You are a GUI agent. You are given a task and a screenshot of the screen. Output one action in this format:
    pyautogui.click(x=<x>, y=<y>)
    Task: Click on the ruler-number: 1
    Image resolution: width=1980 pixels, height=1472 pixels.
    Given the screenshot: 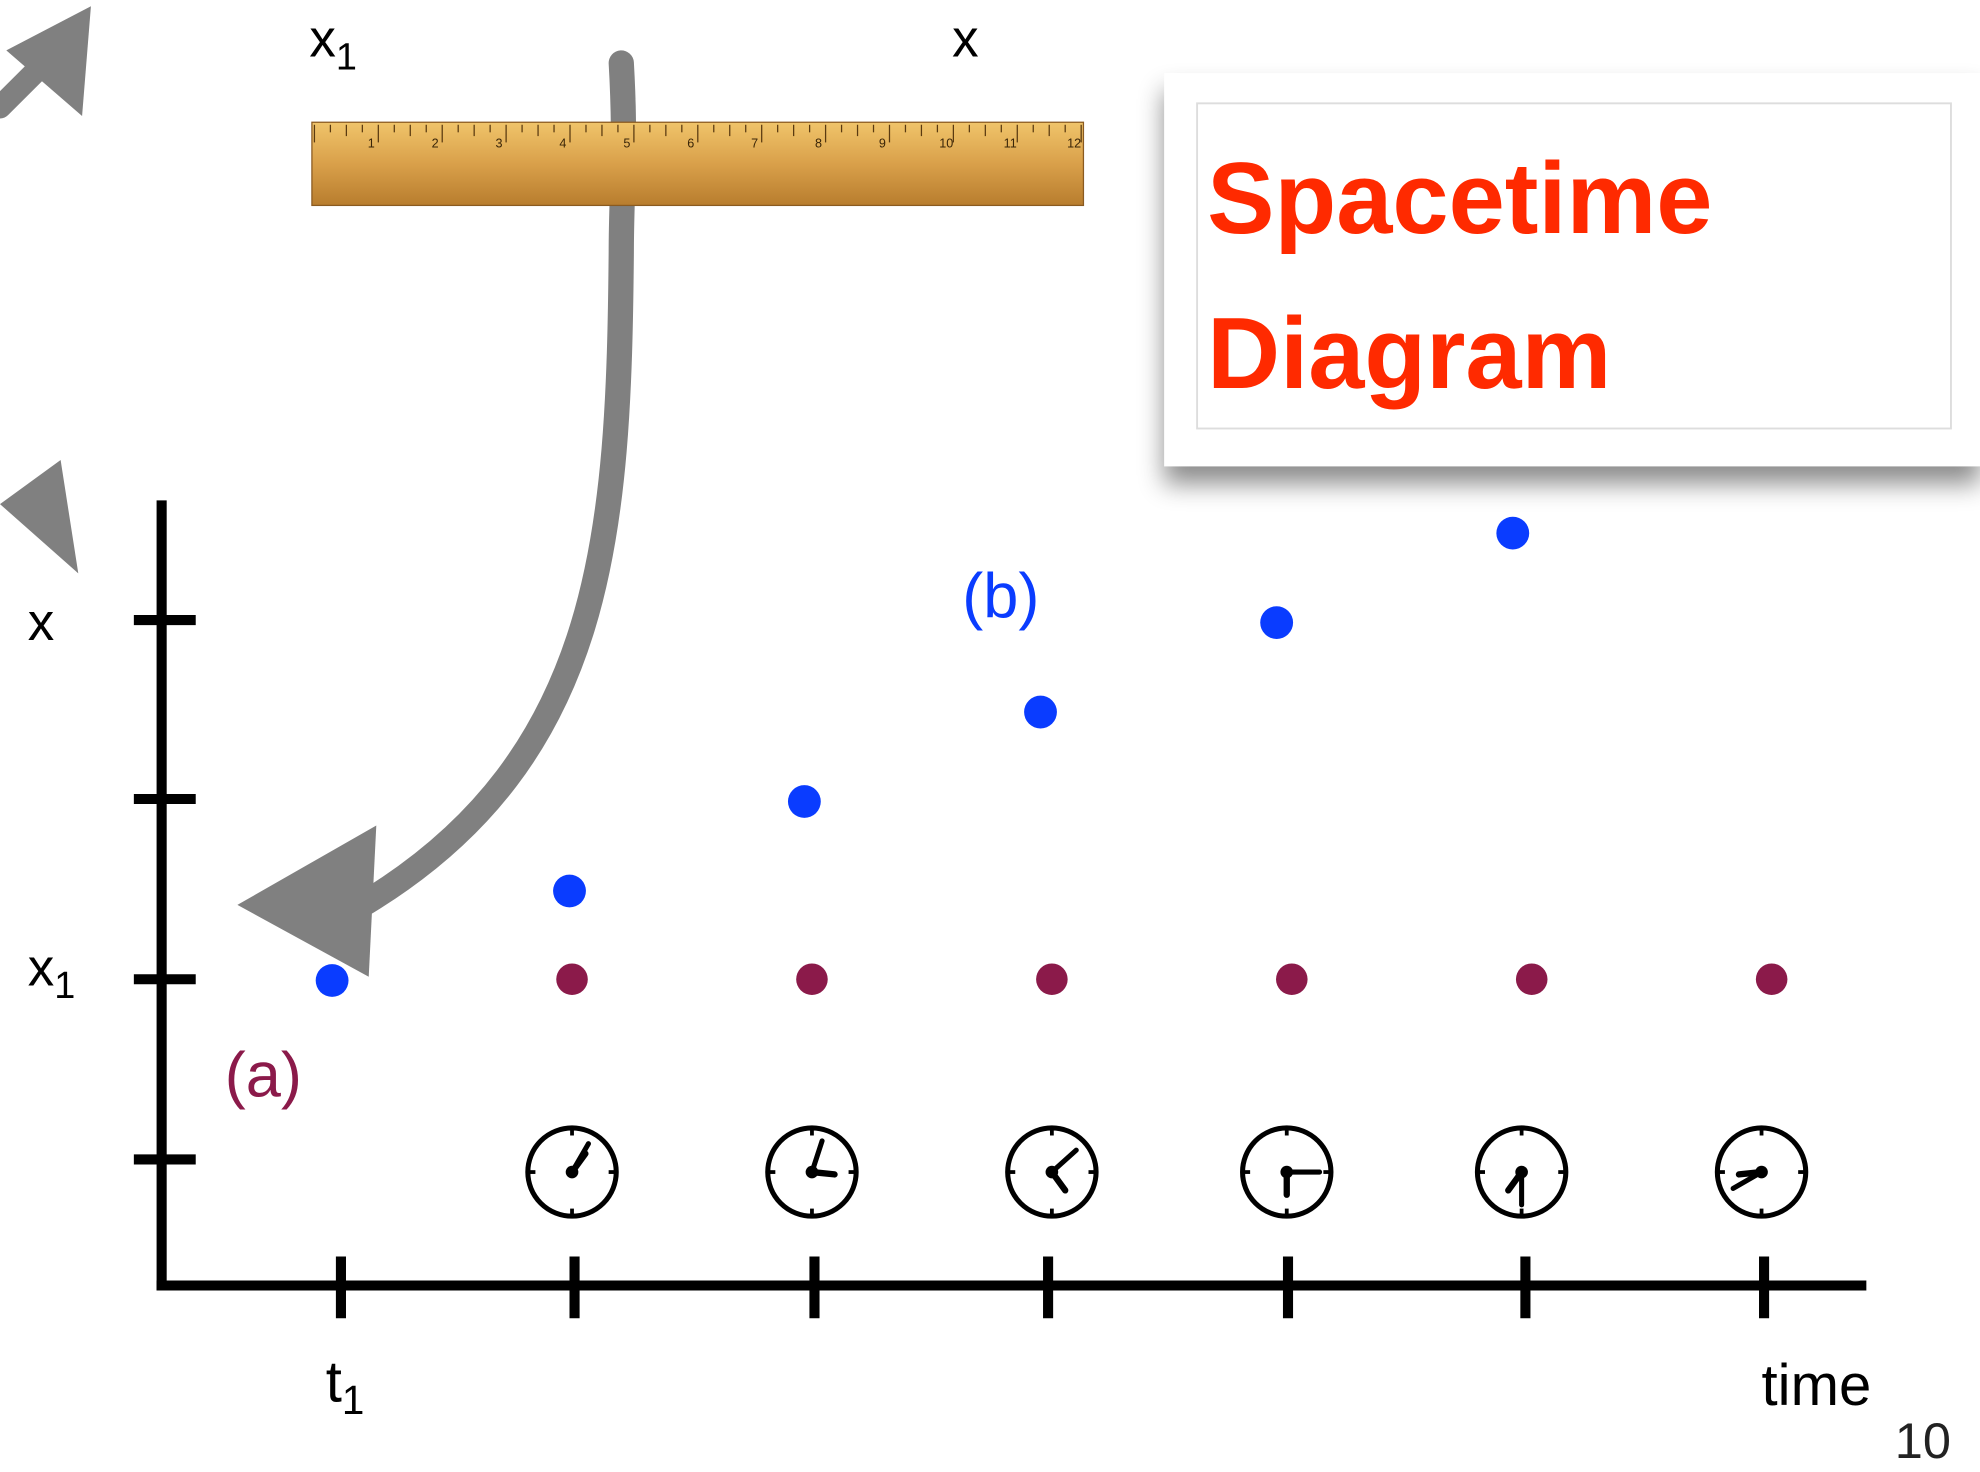 What is the action you would take?
    pyautogui.click(x=371, y=143)
    